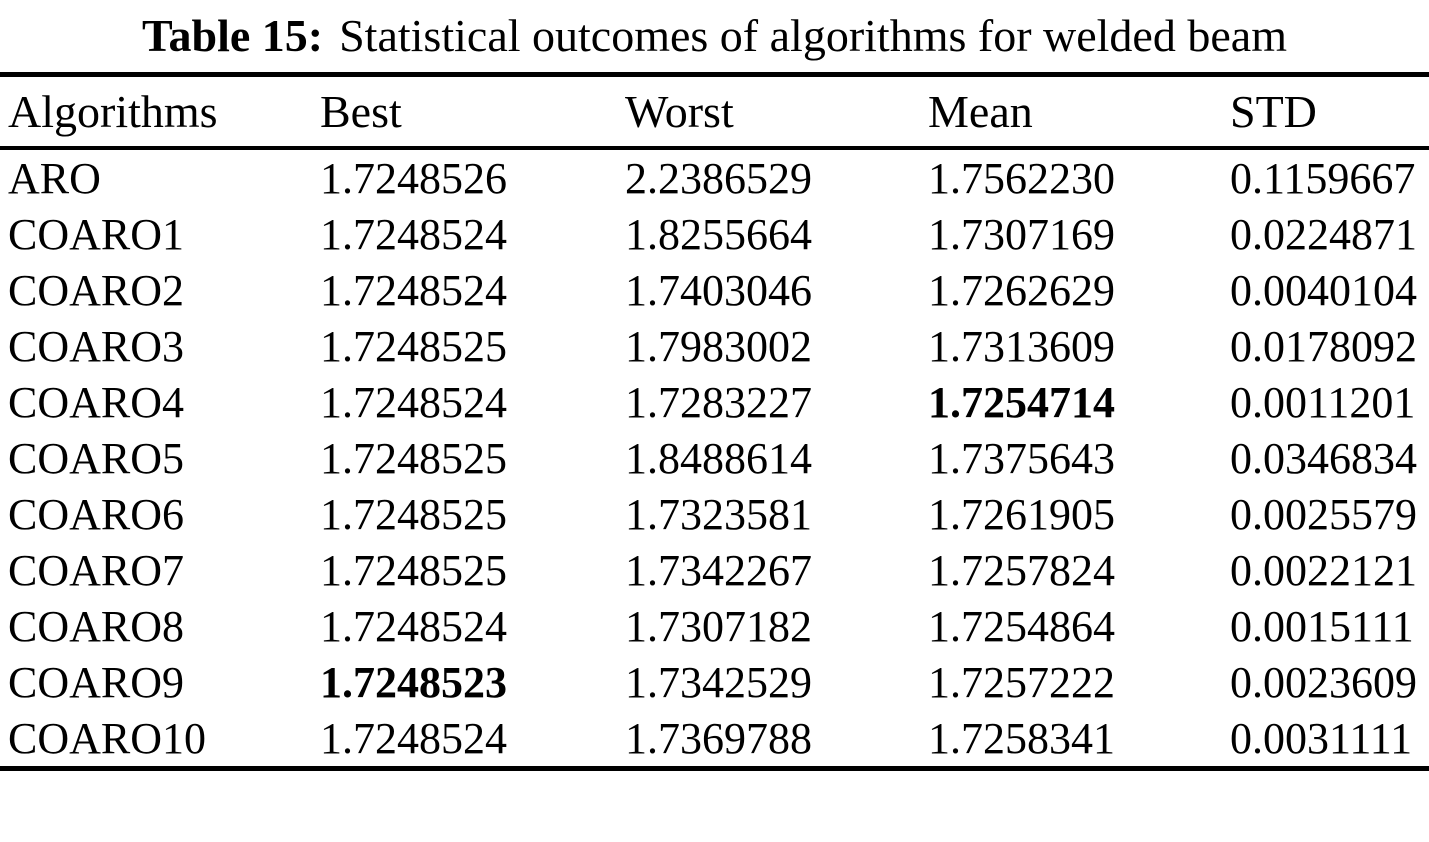  I want to click on cell-mean: 1.7261905, so click(1021, 514).